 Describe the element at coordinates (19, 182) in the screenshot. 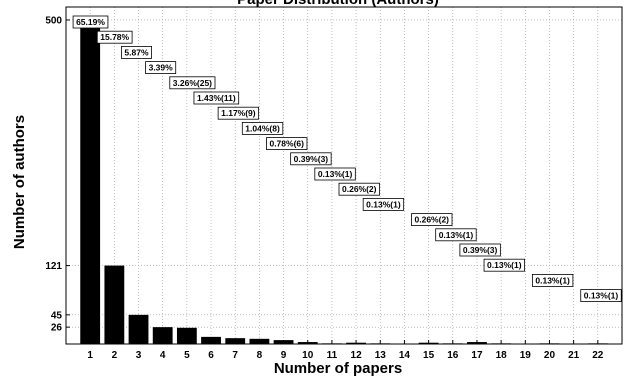

I see `y-axis-label: Number of authors` at that location.